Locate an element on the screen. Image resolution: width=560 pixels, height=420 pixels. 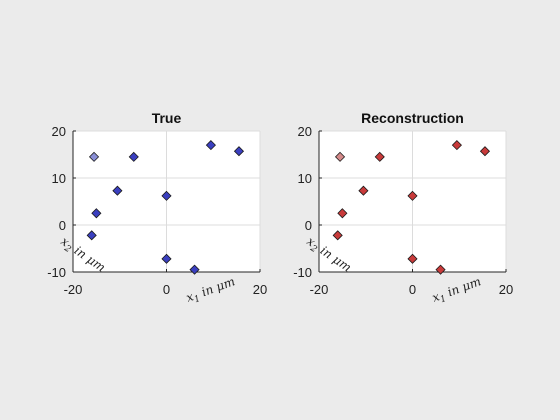
plot-title: True is located at coordinates (167, 118).